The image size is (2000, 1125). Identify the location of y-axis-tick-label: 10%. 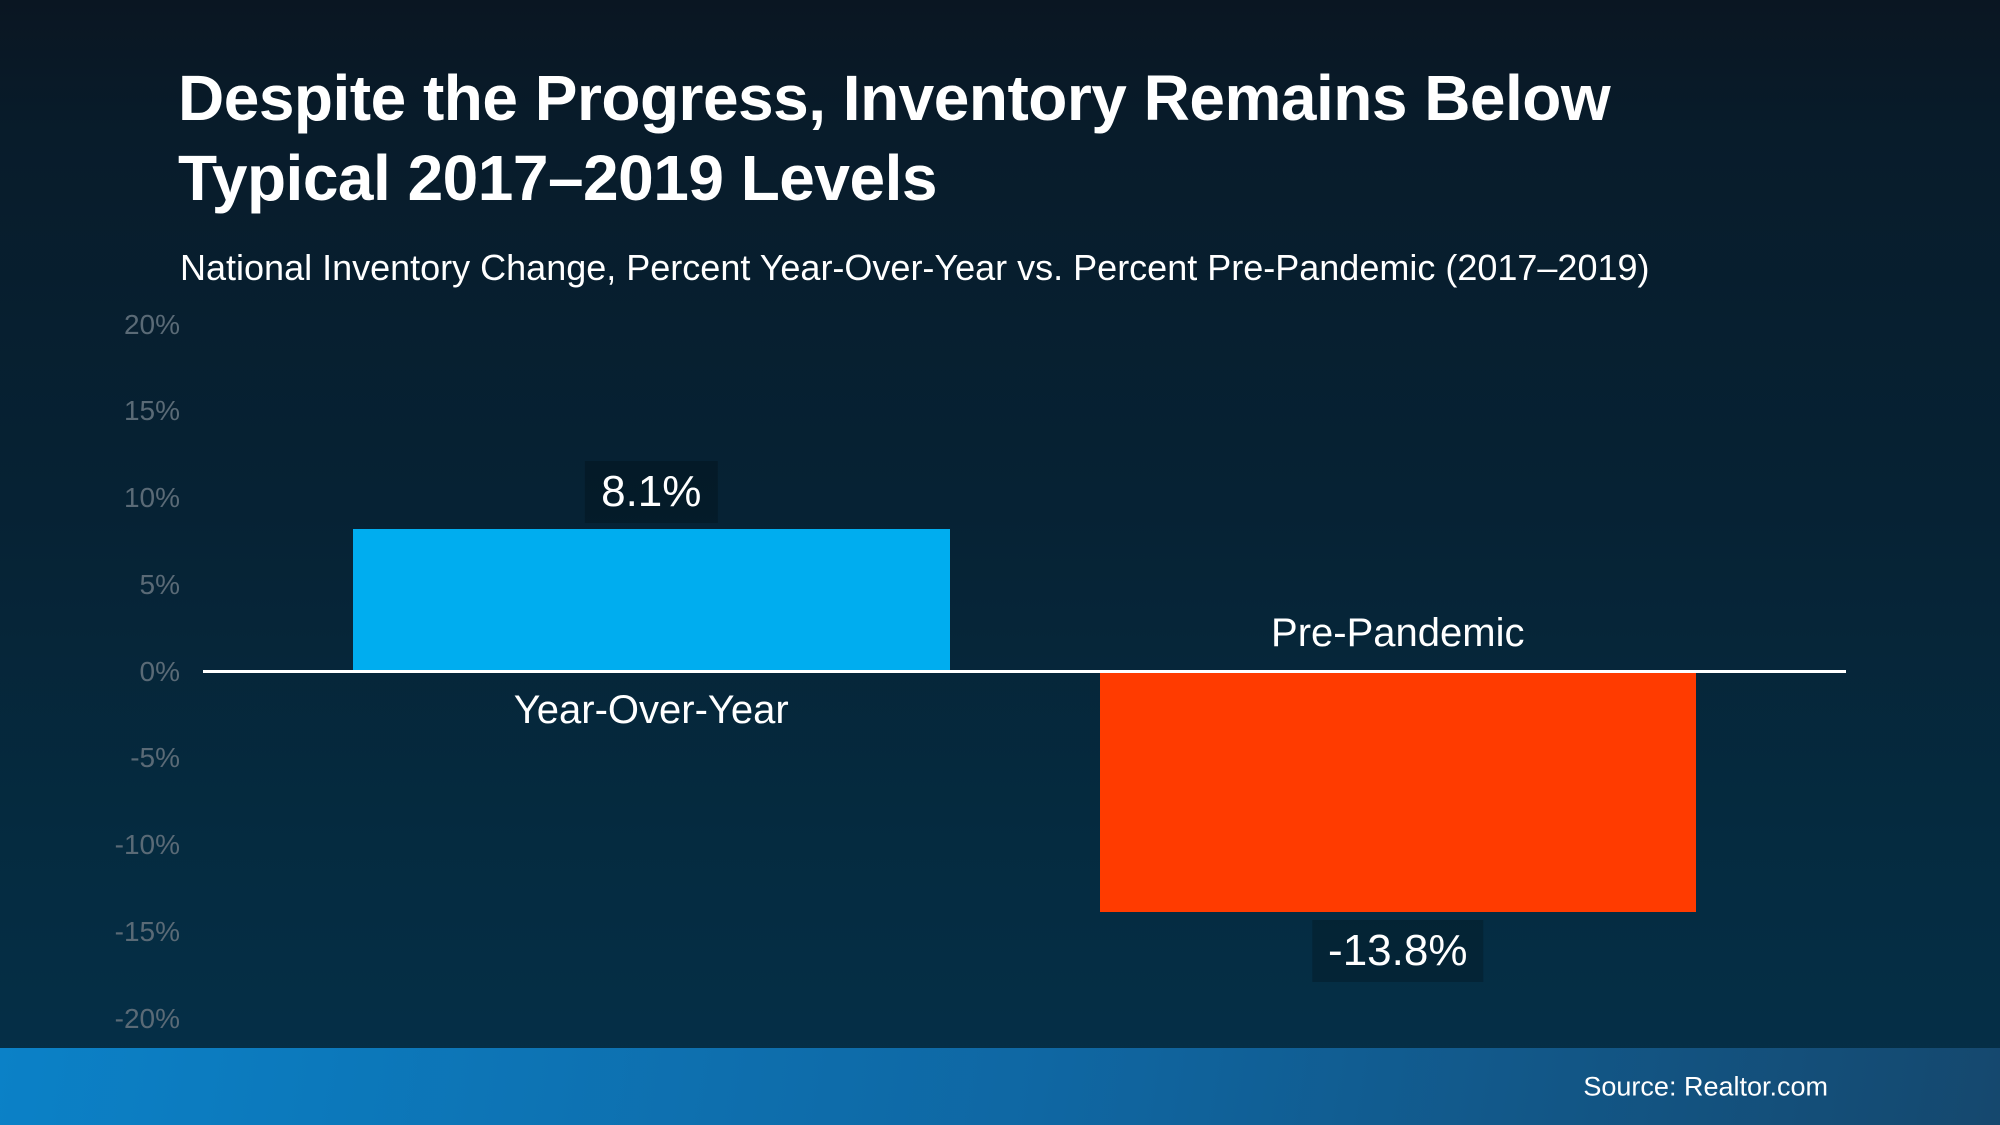
(151, 497).